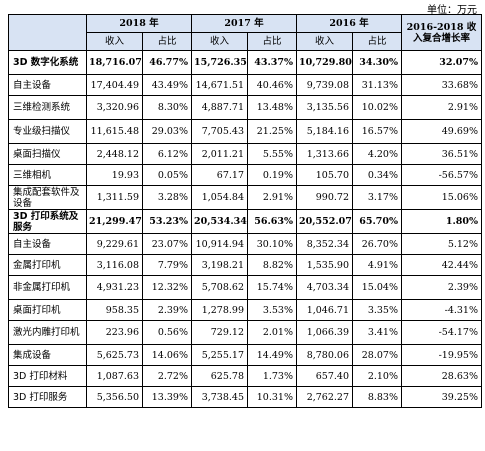 The image size is (485, 451). What do you see at coordinates (47, 332) in the screenshot?
I see `row-label: 激光内雕打印机` at bounding box center [47, 332].